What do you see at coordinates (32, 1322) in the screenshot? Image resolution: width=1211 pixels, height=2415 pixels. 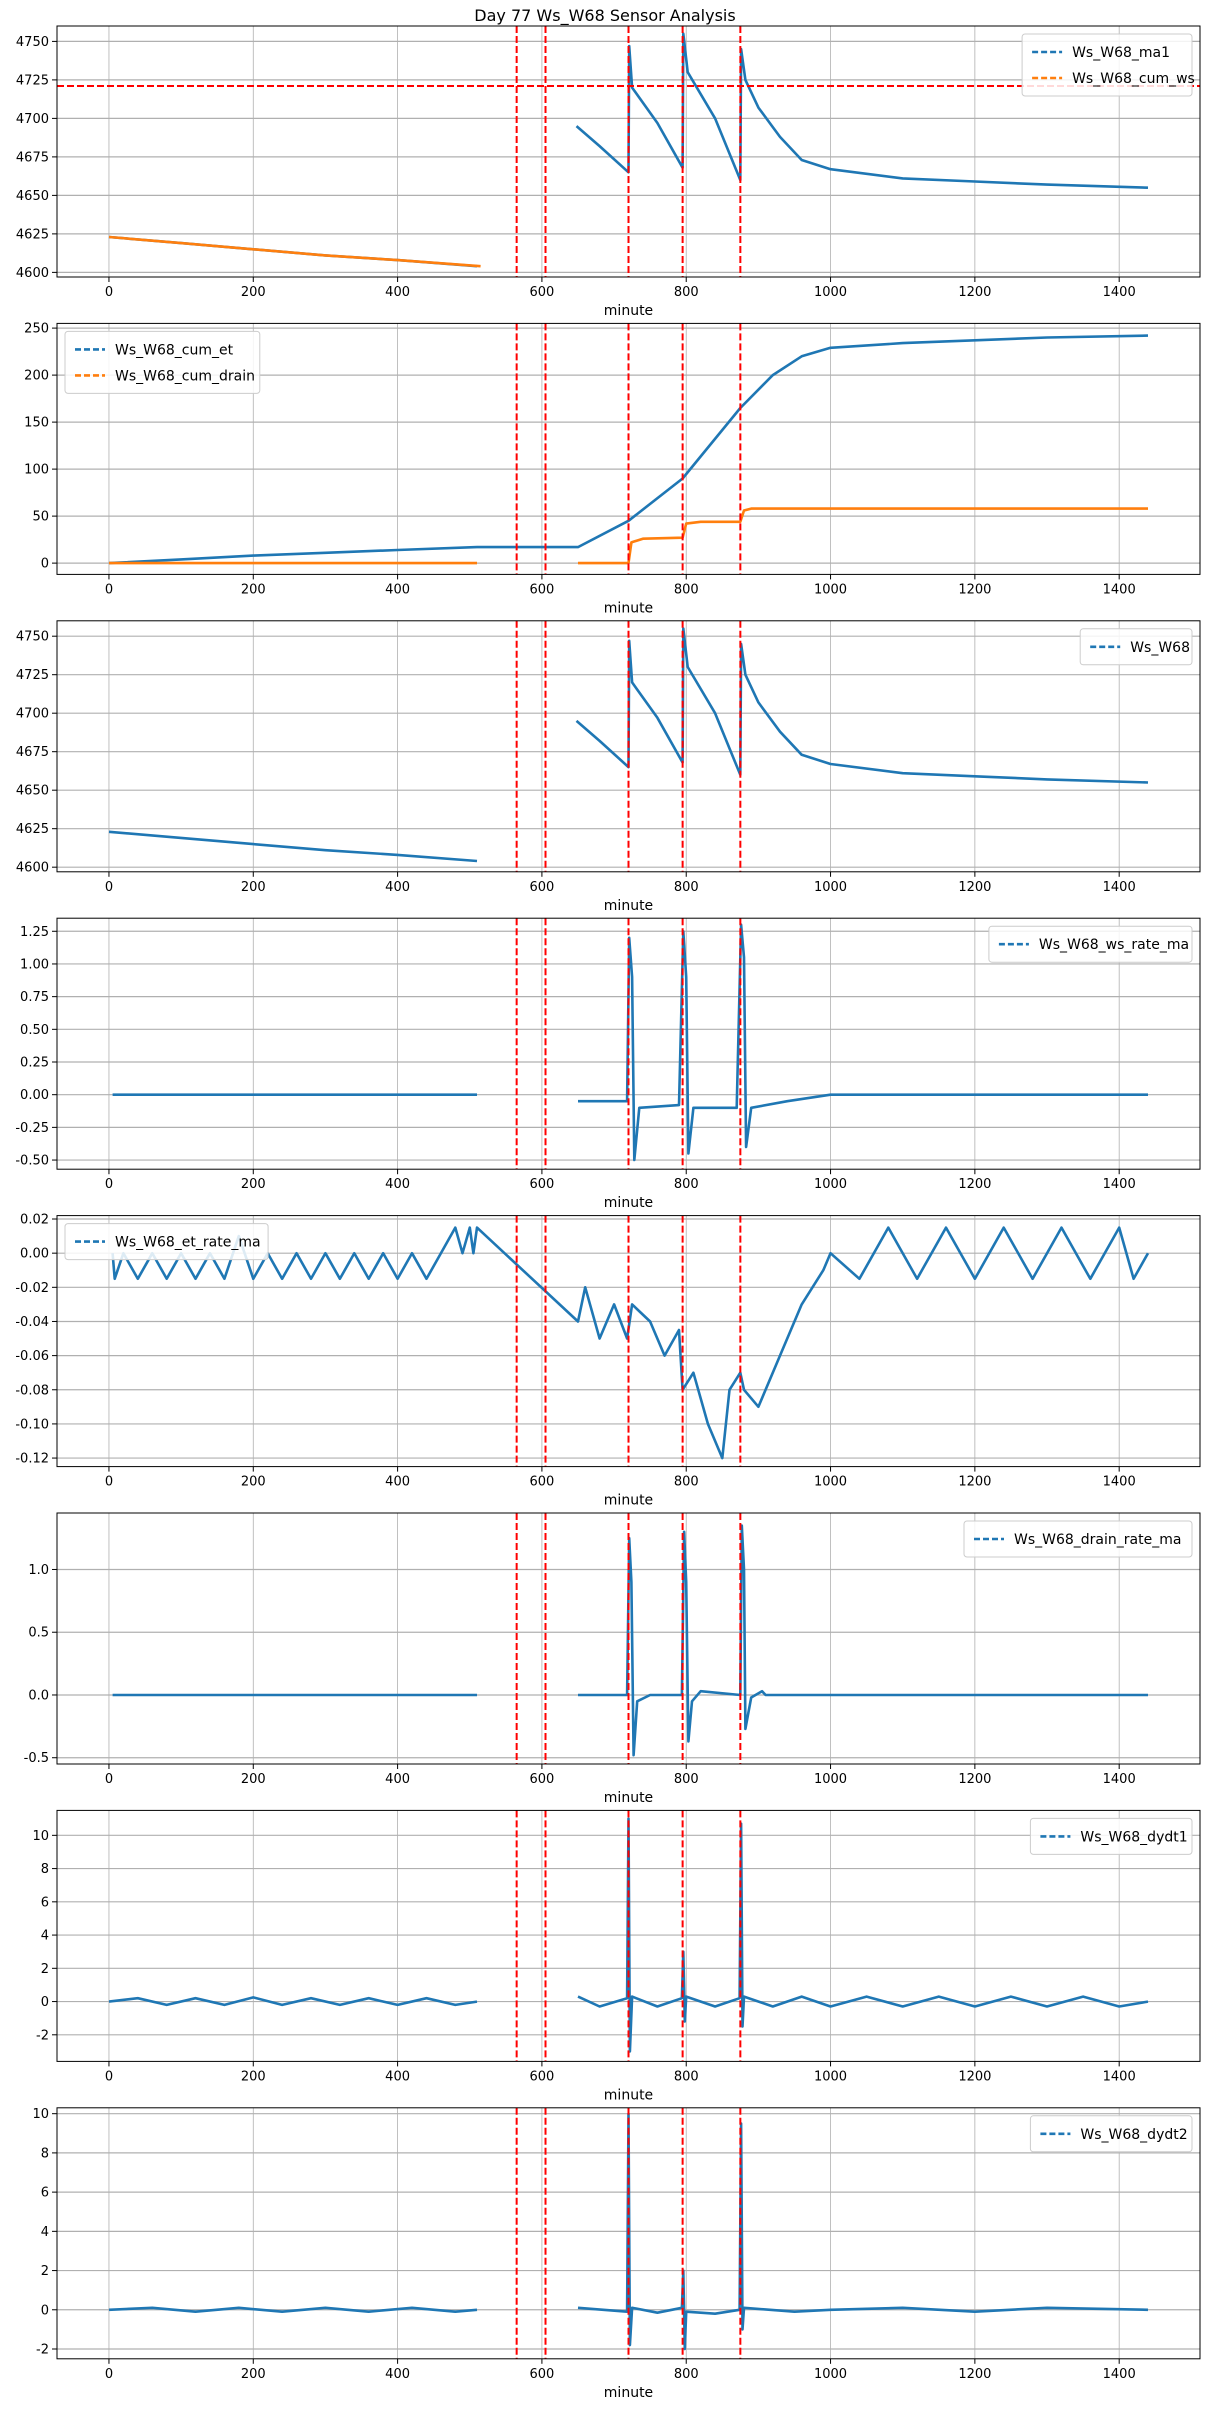 I see `y-tick-label: -0.04` at bounding box center [32, 1322].